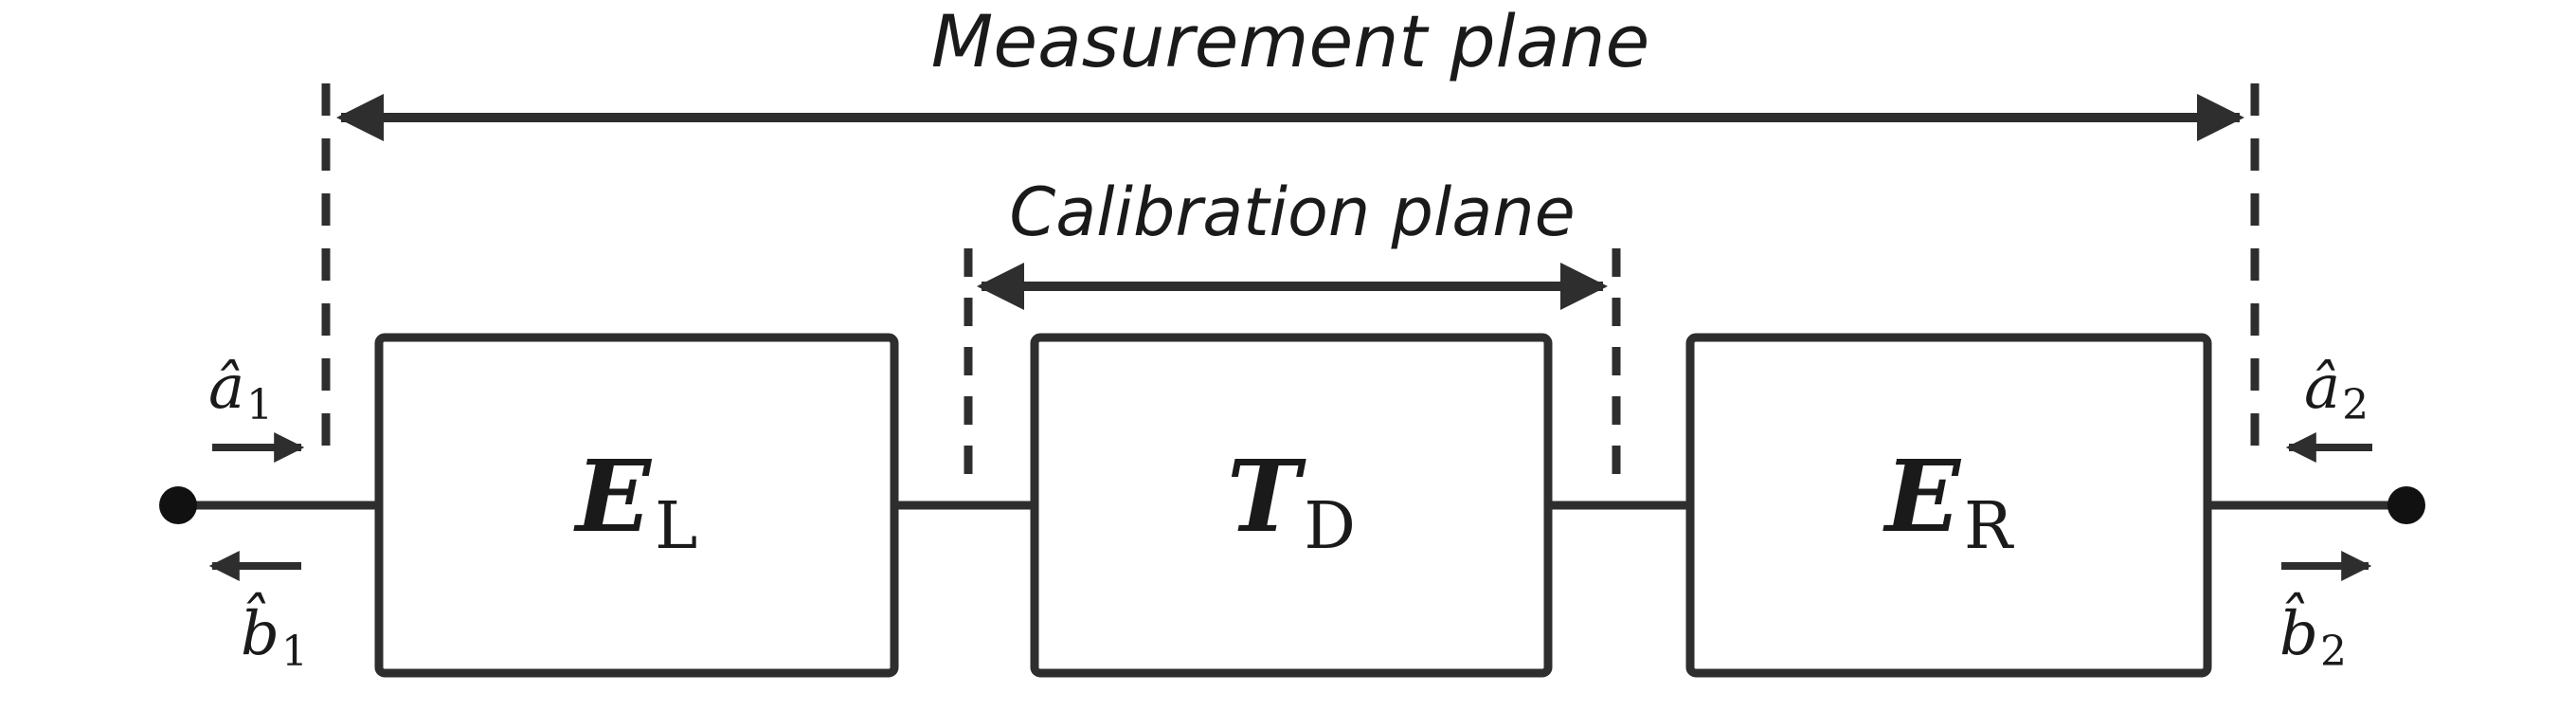  Describe the element at coordinates (260, 630) in the screenshot. I see `wave-b1-symbol: b̂` at that location.